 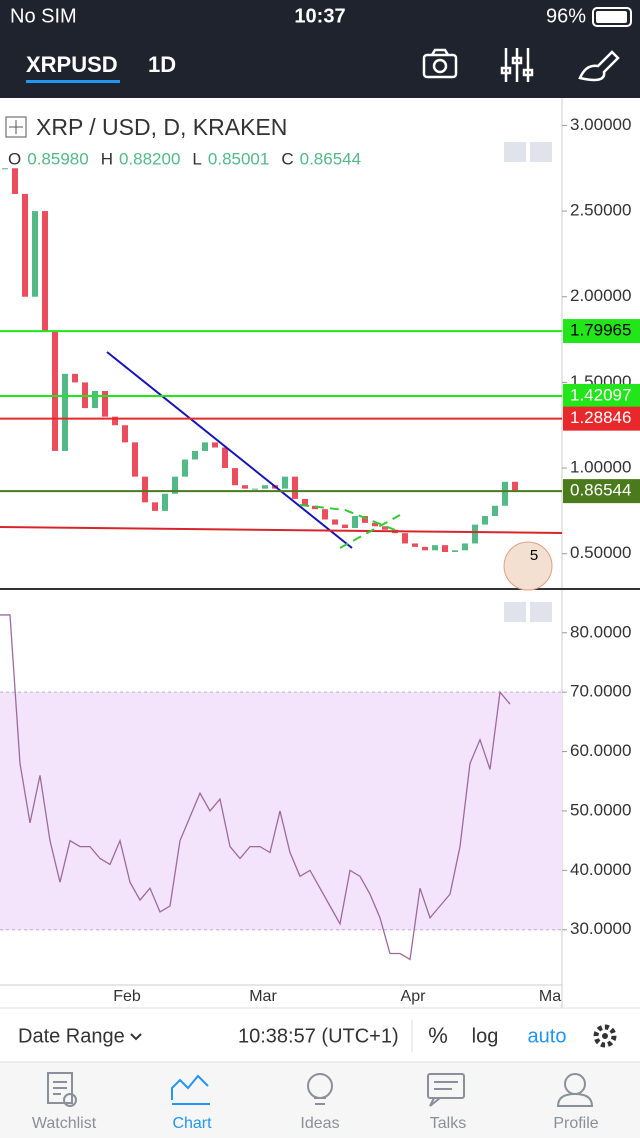 I want to click on event-badge, so click(x=528, y=566).